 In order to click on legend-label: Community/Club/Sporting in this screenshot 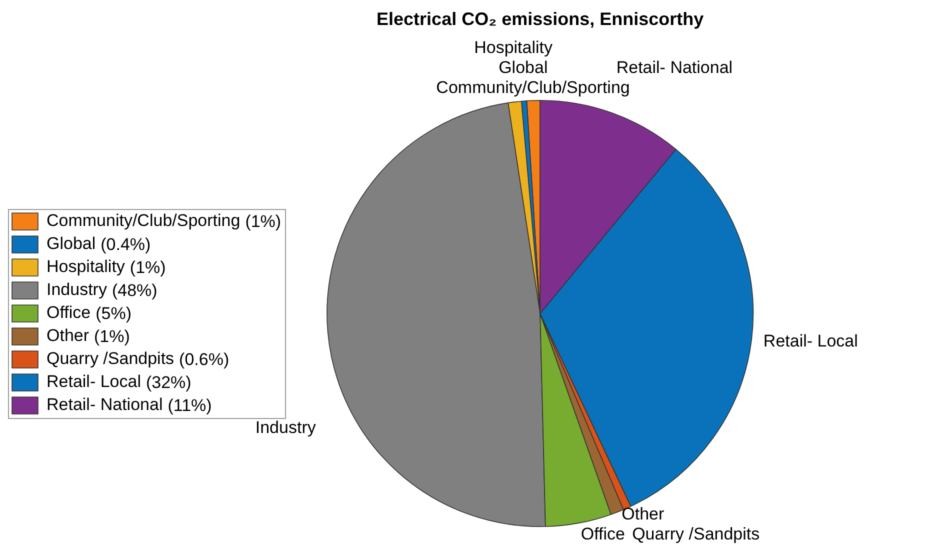, I will do `click(143, 220)`.